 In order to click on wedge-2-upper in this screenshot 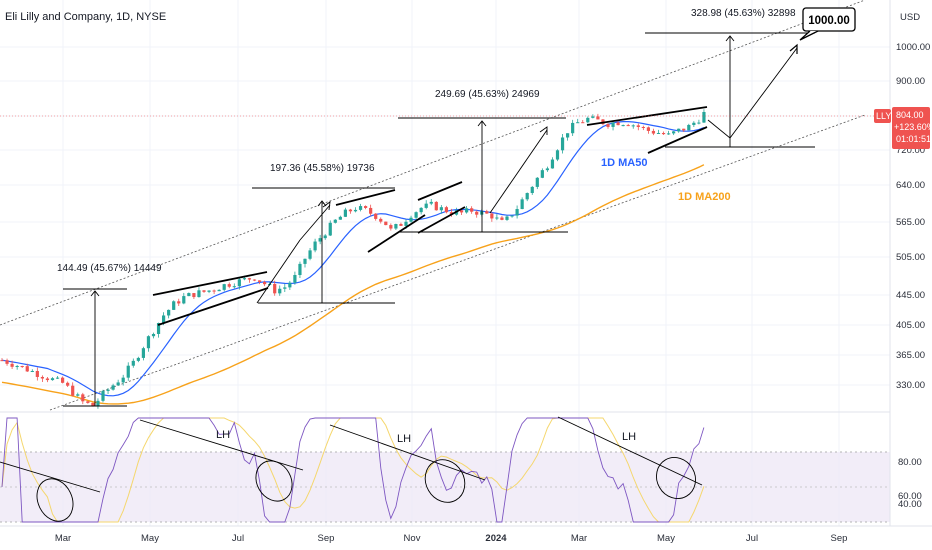, I will do `click(365, 197)`.